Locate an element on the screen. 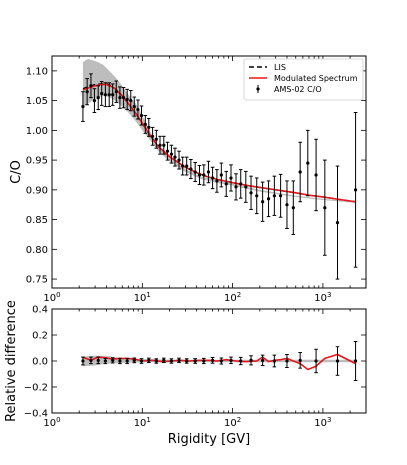 The height and width of the screenshot is (465, 407). bottom-modulated-spectrum-line is located at coordinates (219, 362).